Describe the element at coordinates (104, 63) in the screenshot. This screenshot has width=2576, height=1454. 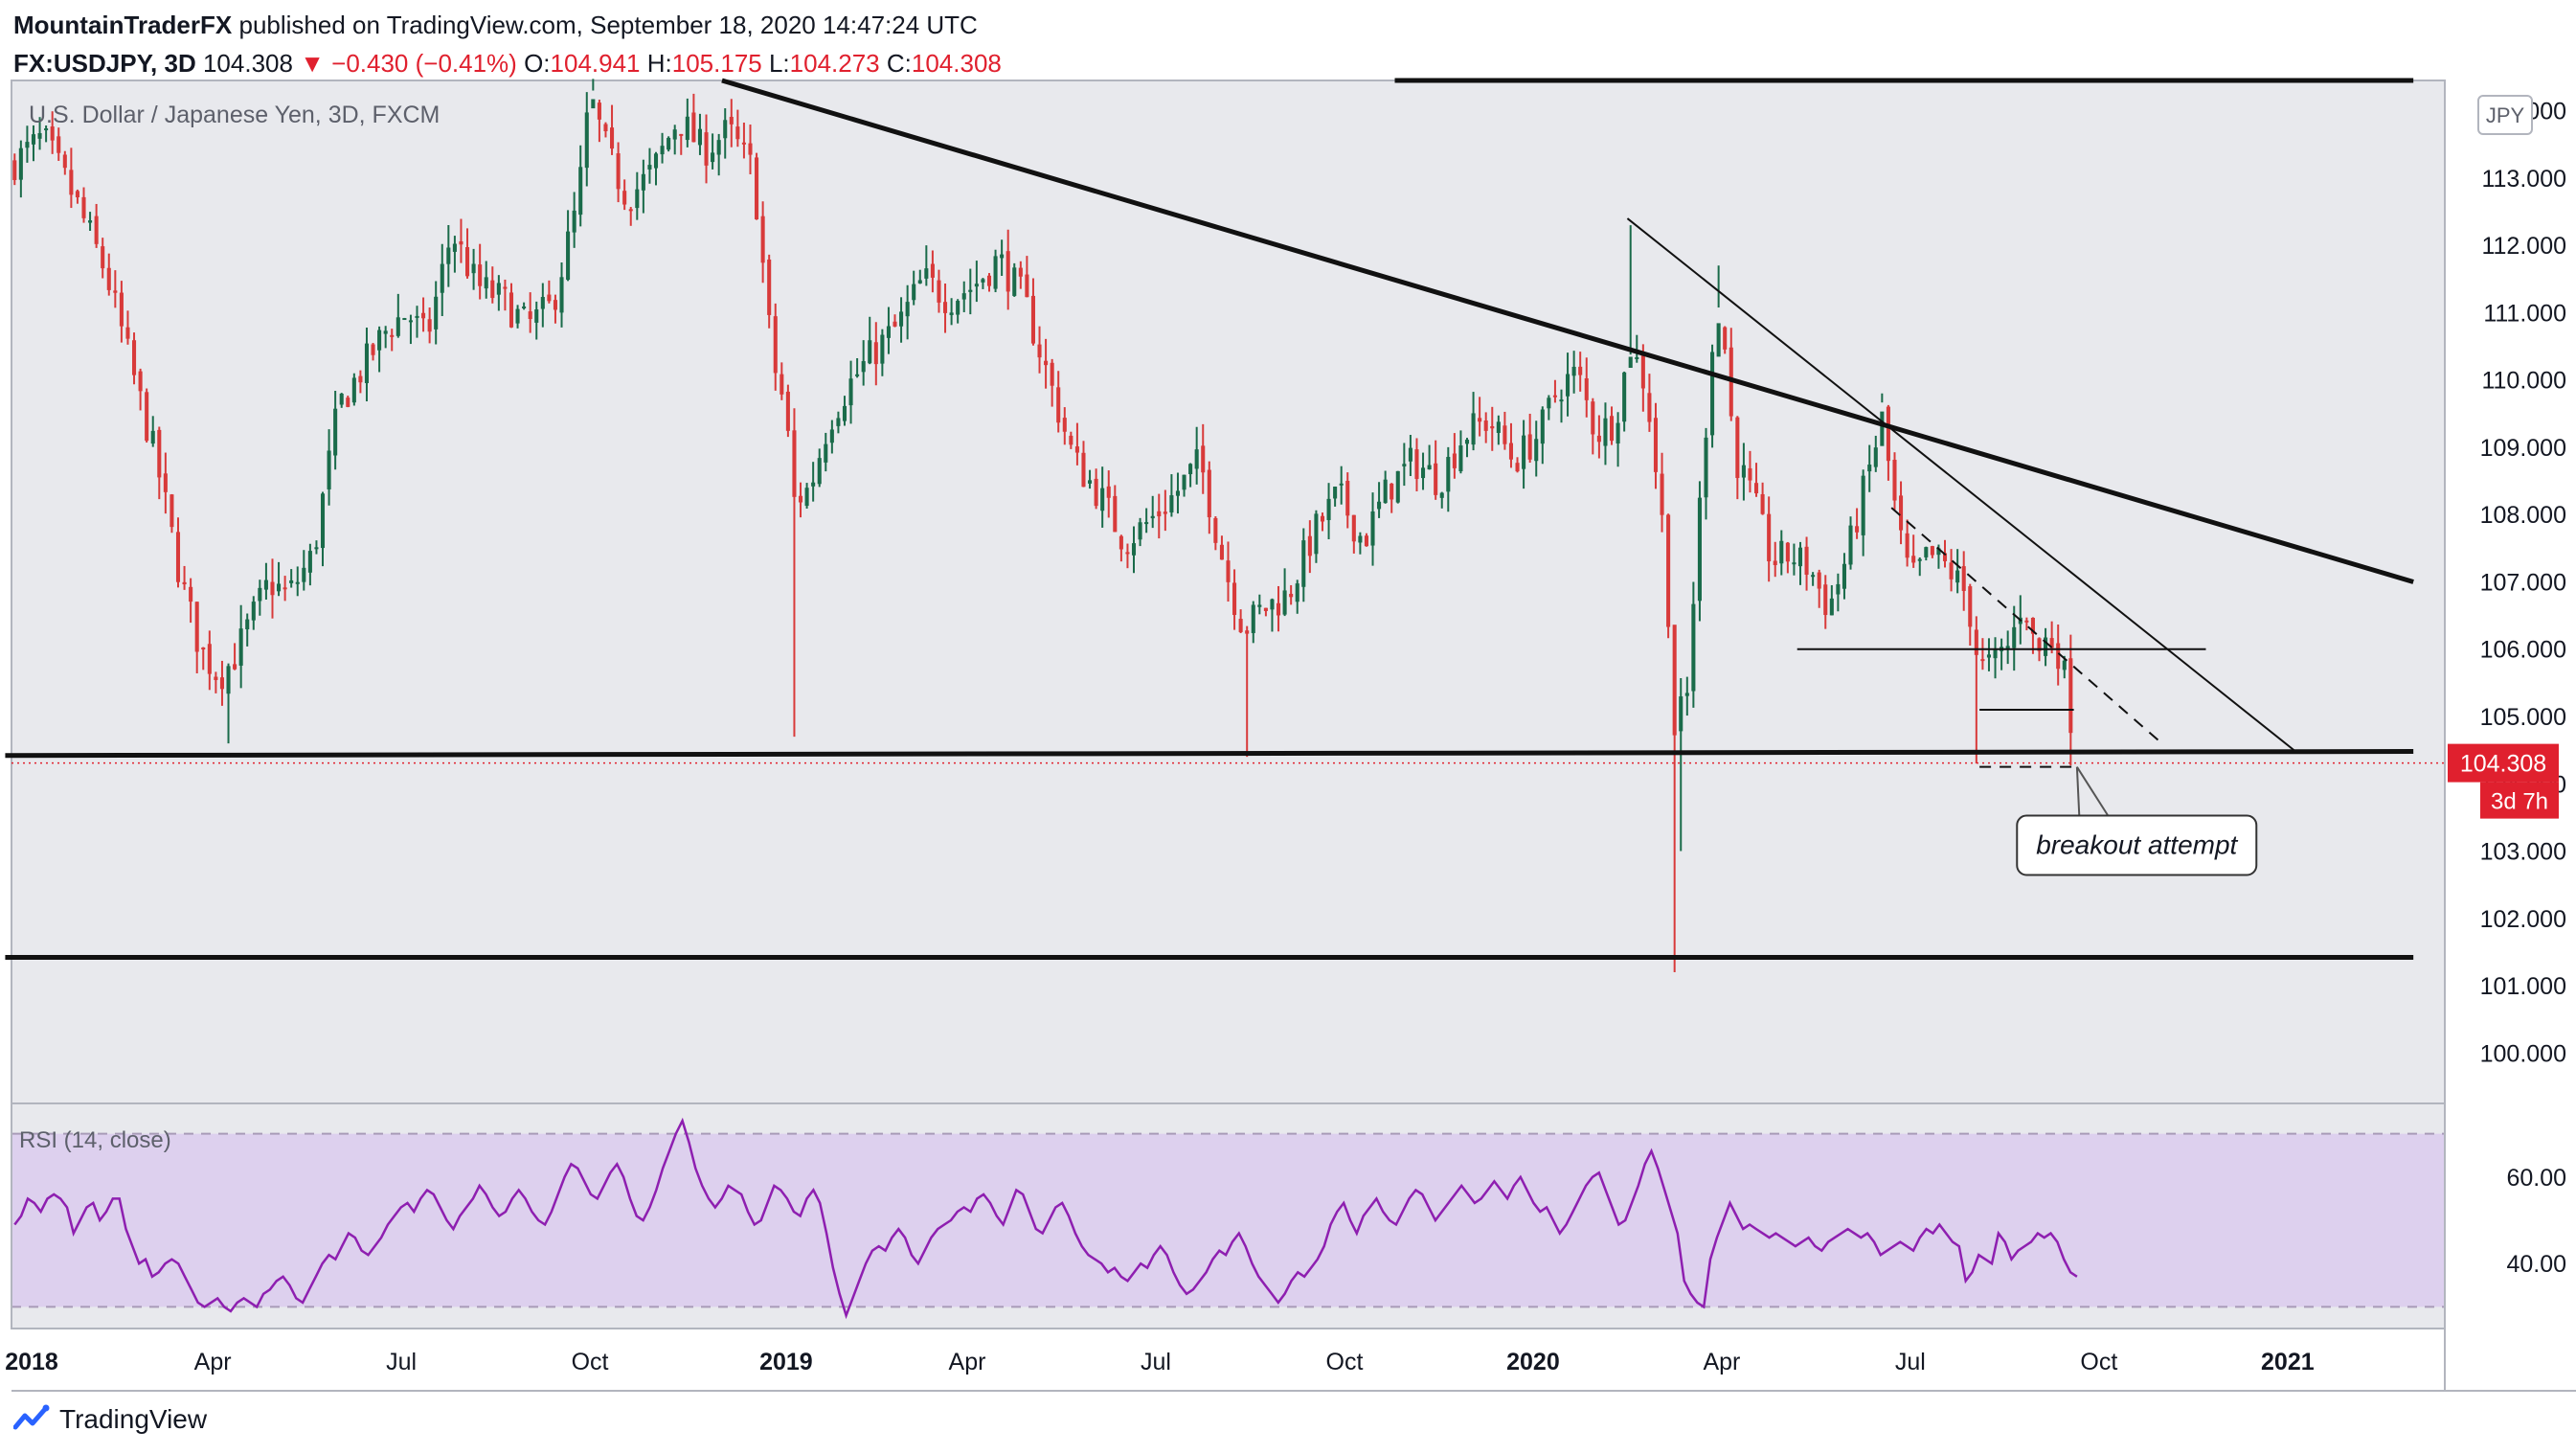
I see `symbol-label: FX:USDJPY, 3D` at that location.